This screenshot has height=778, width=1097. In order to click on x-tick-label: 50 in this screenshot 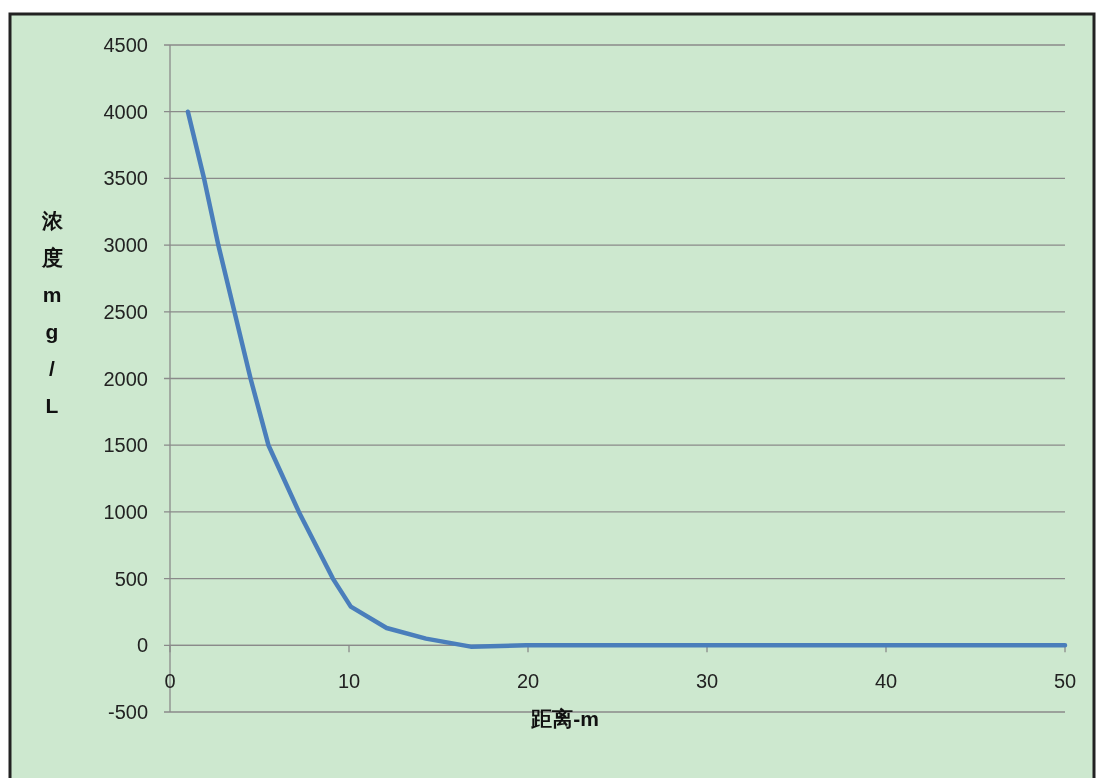, I will do `click(1065, 681)`.